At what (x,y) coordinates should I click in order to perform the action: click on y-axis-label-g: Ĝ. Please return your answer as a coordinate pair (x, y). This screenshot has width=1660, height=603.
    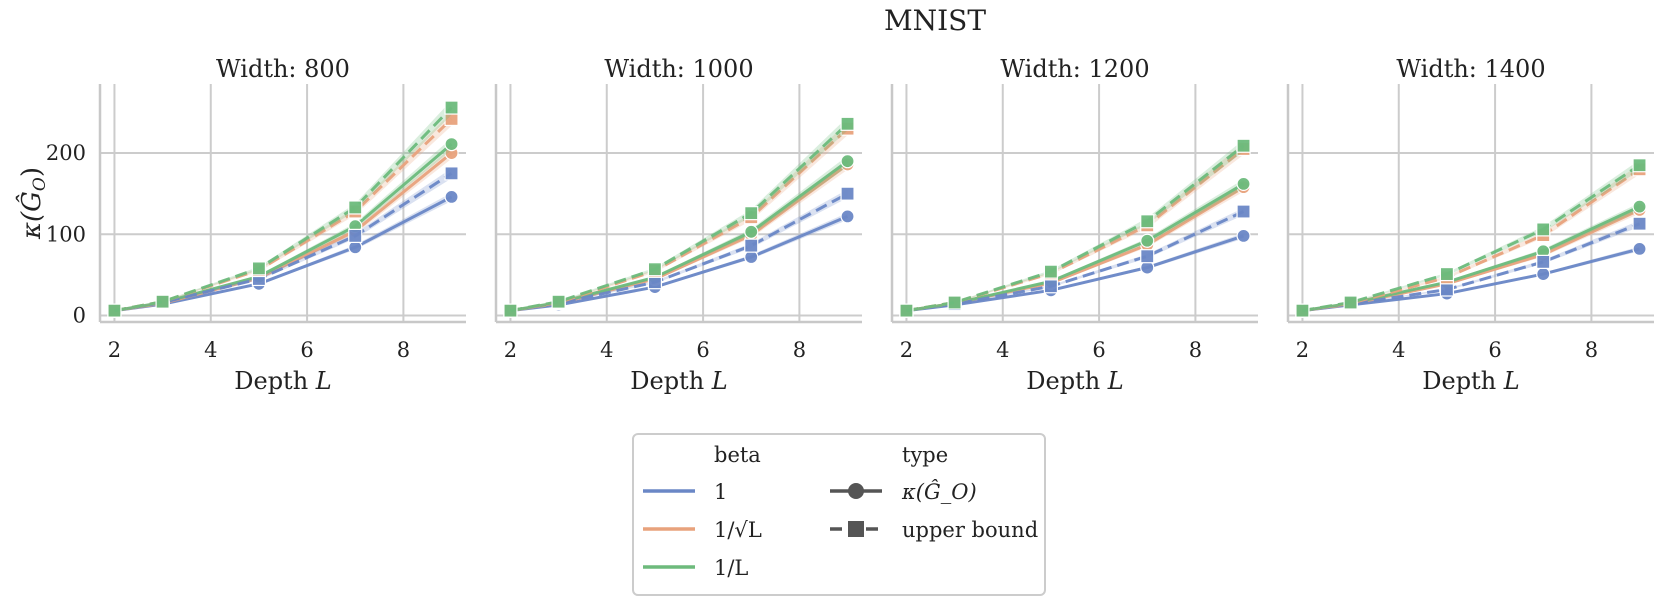
    Looking at the image, I should click on (31, 201).